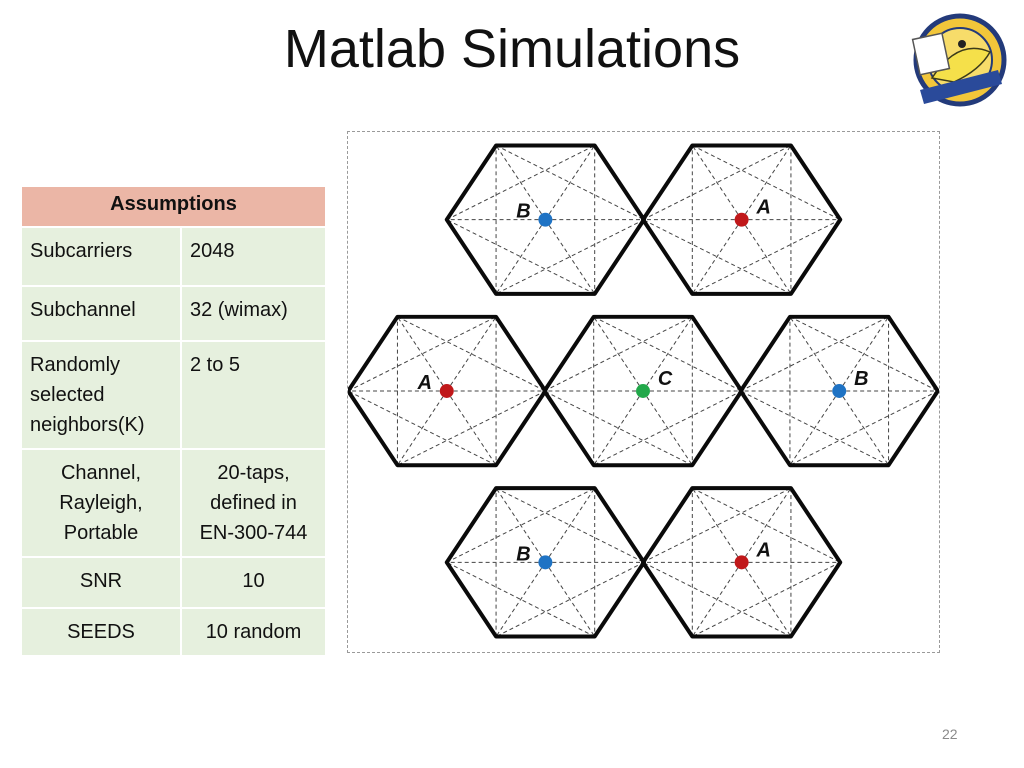  Describe the element at coordinates (81, 251) in the screenshot. I see `cell-text-line: Subcarriers` at that location.